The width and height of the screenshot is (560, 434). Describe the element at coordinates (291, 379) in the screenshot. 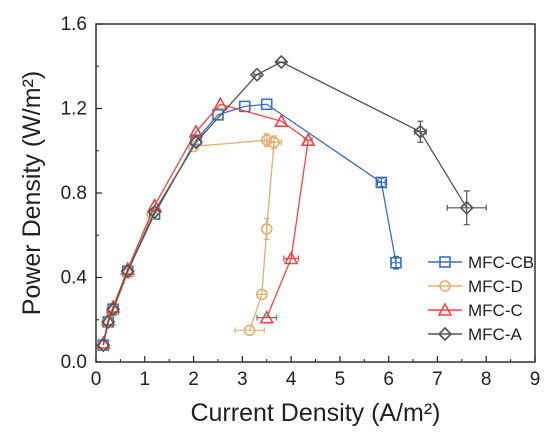

I see `x-tick-label: 4` at that location.